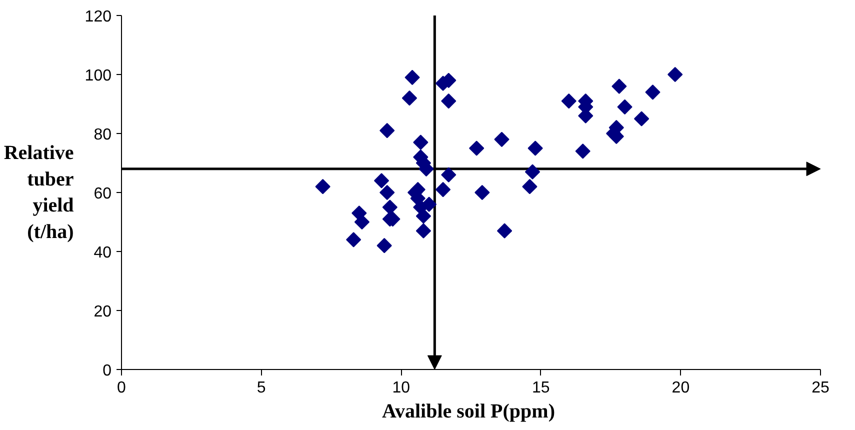 The width and height of the screenshot is (855, 430). Describe the element at coordinates (103, 312) in the screenshot. I see `y-tick-label: 20` at that location.